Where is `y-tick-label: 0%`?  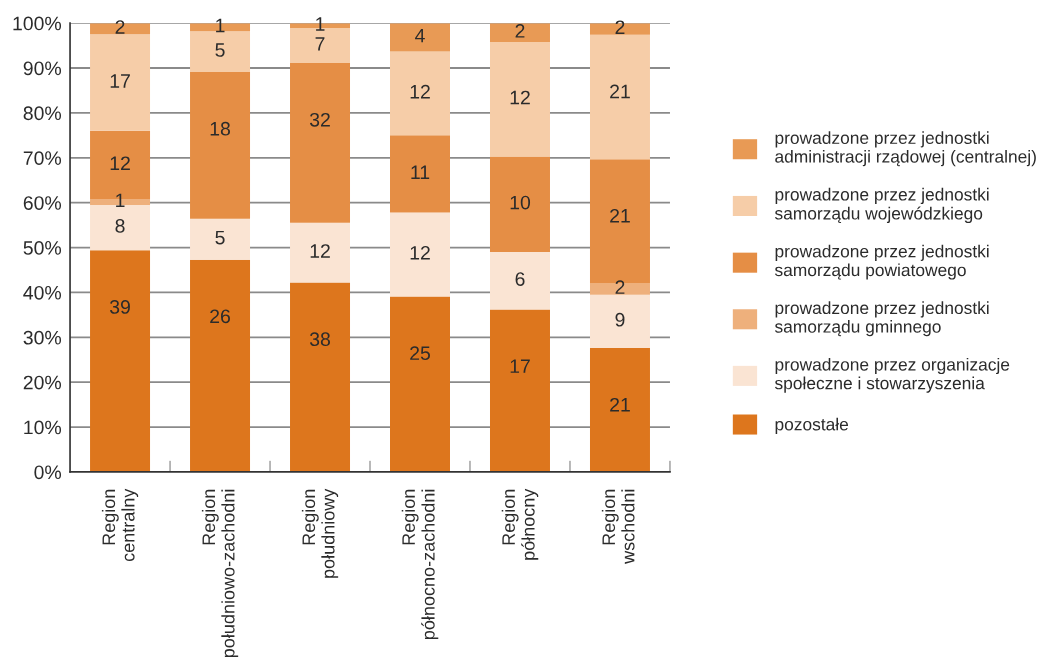
y-tick-label: 0% is located at coordinates (48, 472).